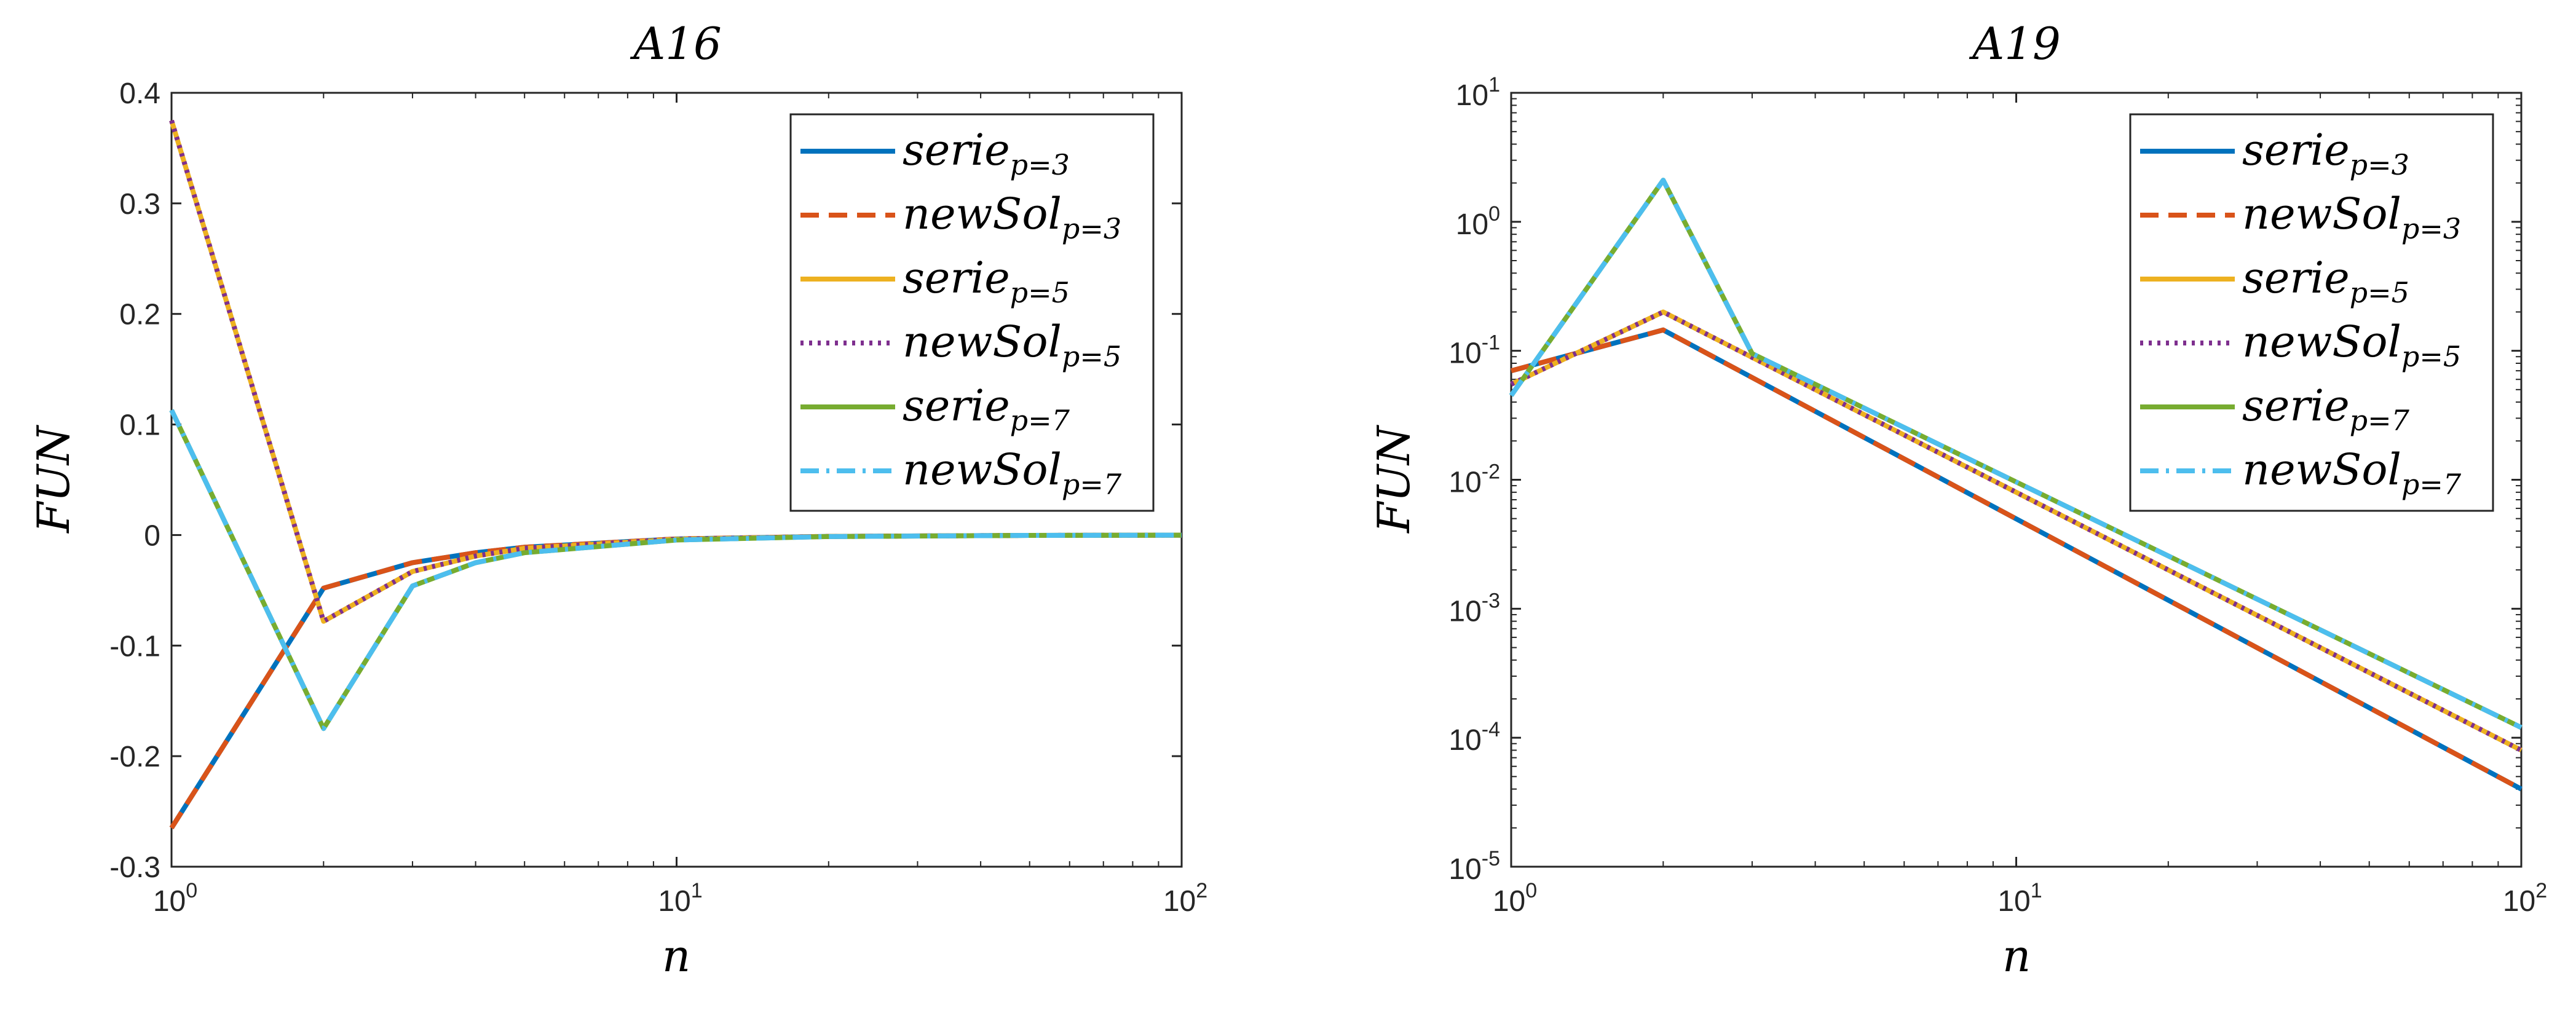 This screenshot has height=1013, width=2576. I want to click on y-tick-label: 10⁻⁵, so click(1474, 866).